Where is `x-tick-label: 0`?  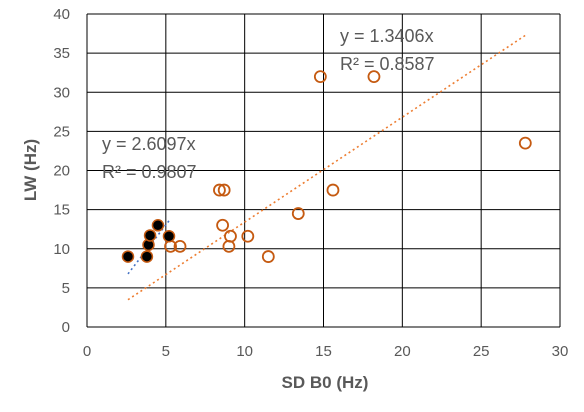
x-tick-label: 0 is located at coordinates (87, 351).